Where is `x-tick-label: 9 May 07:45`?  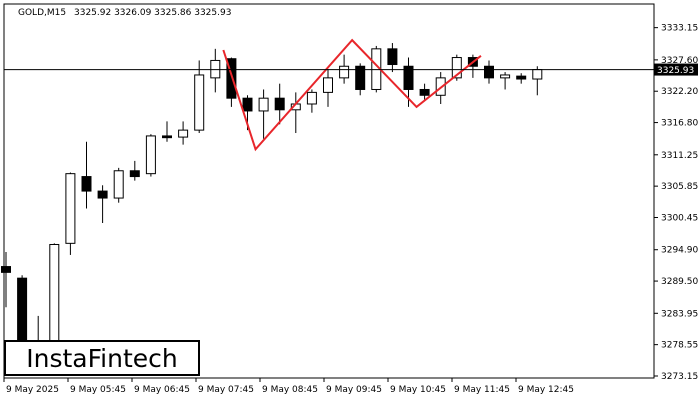
x-tick-label: 9 May 07:45 is located at coordinates (226, 390).